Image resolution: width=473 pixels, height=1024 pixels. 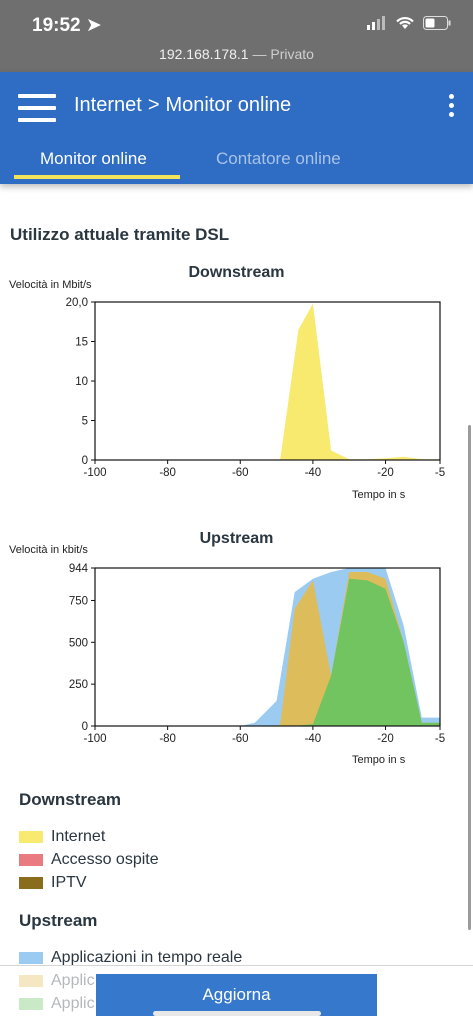 What do you see at coordinates (228, 105) in the screenshot?
I see `breadcrumb-current: Monitor online` at bounding box center [228, 105].